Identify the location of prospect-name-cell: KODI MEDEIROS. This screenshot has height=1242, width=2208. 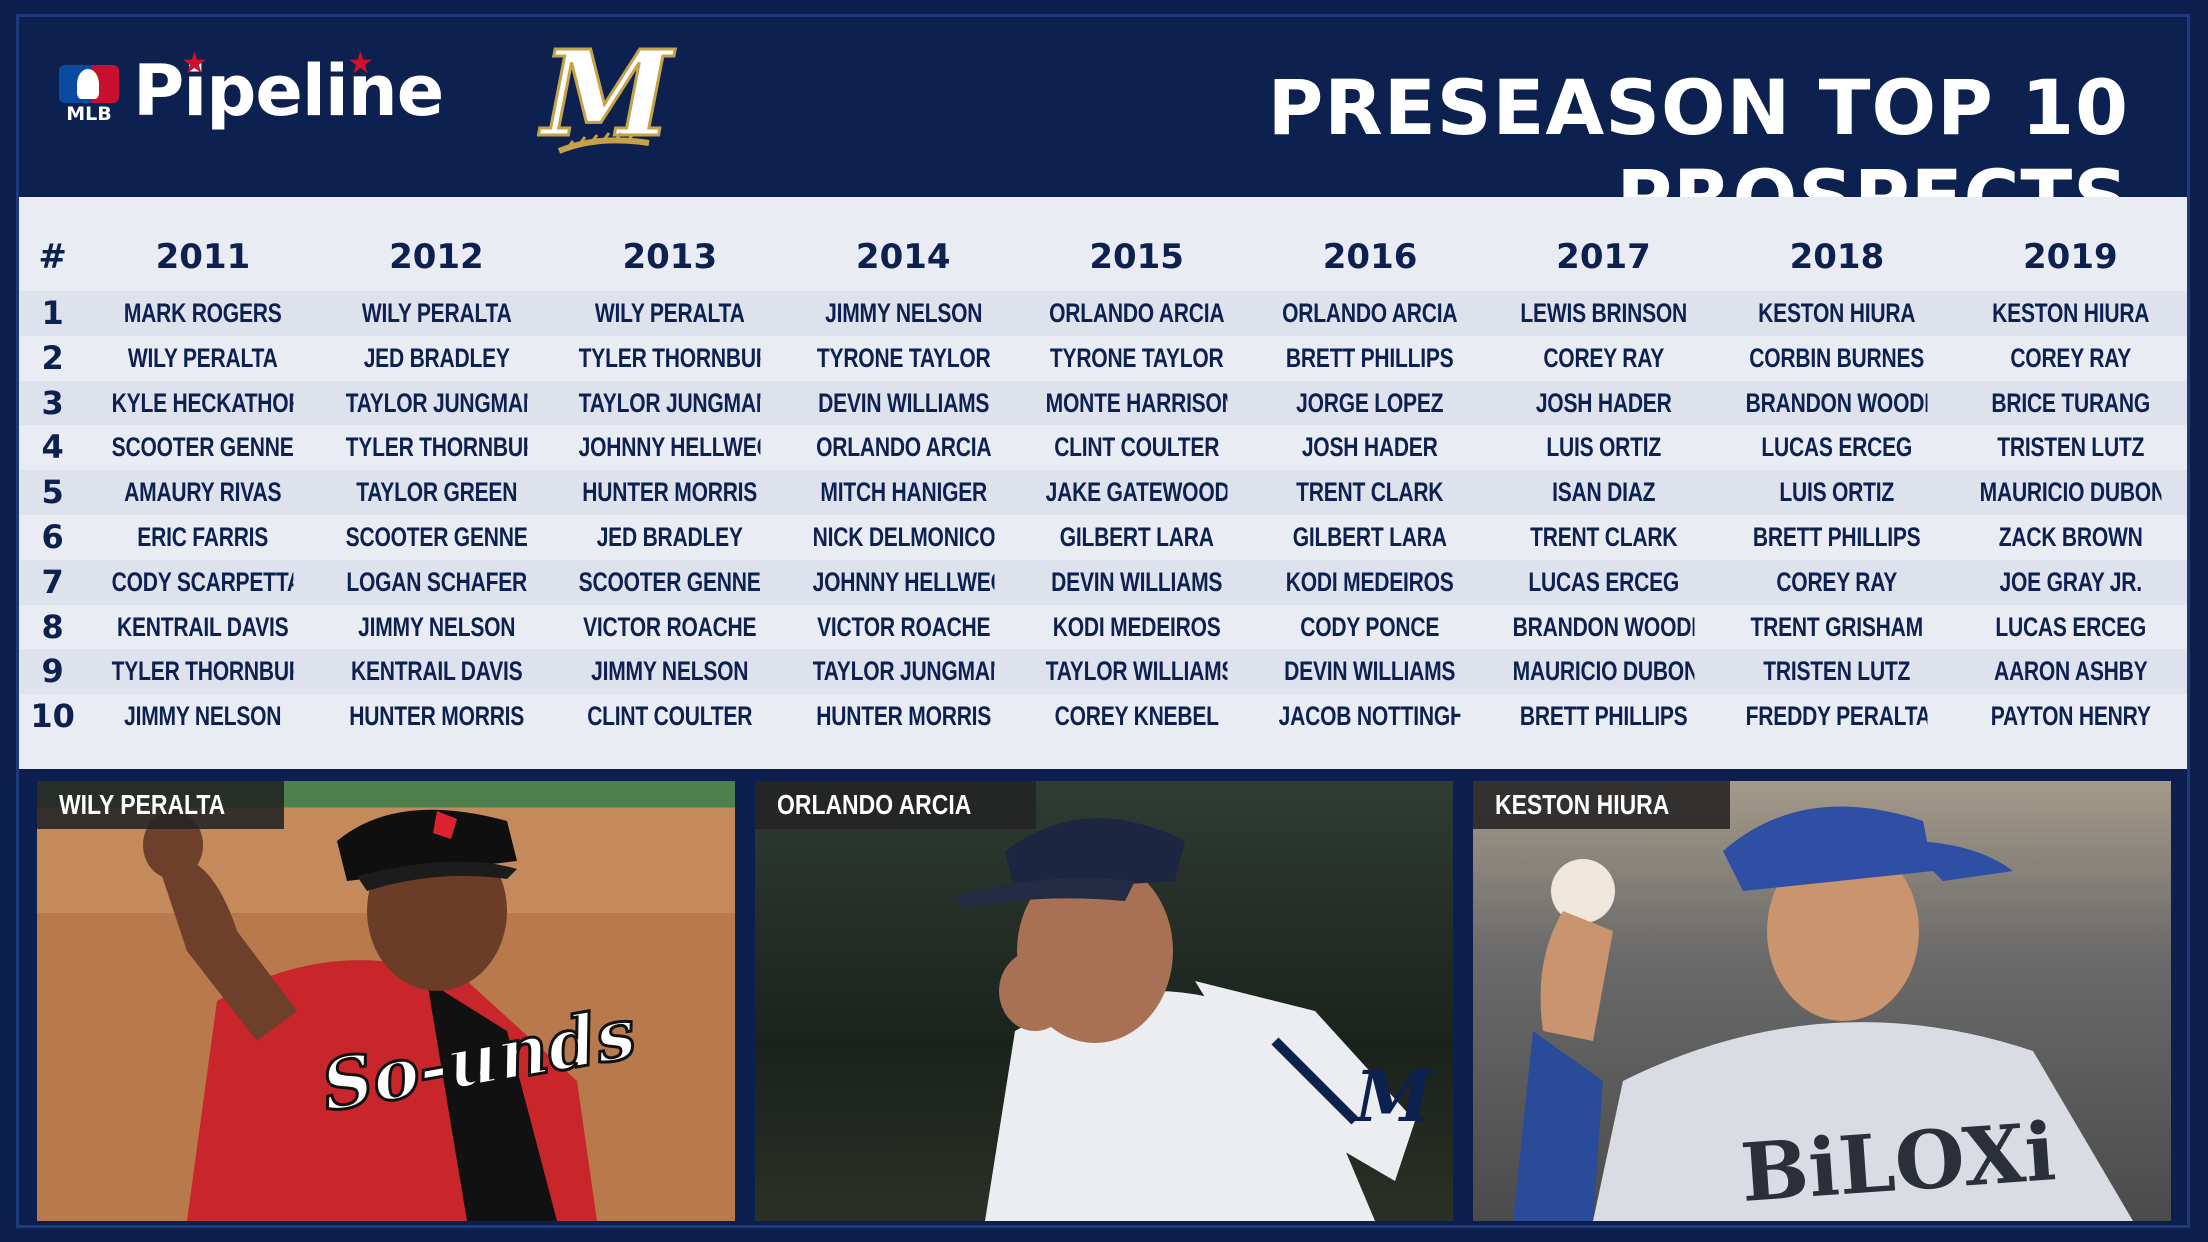
(1136, 626).